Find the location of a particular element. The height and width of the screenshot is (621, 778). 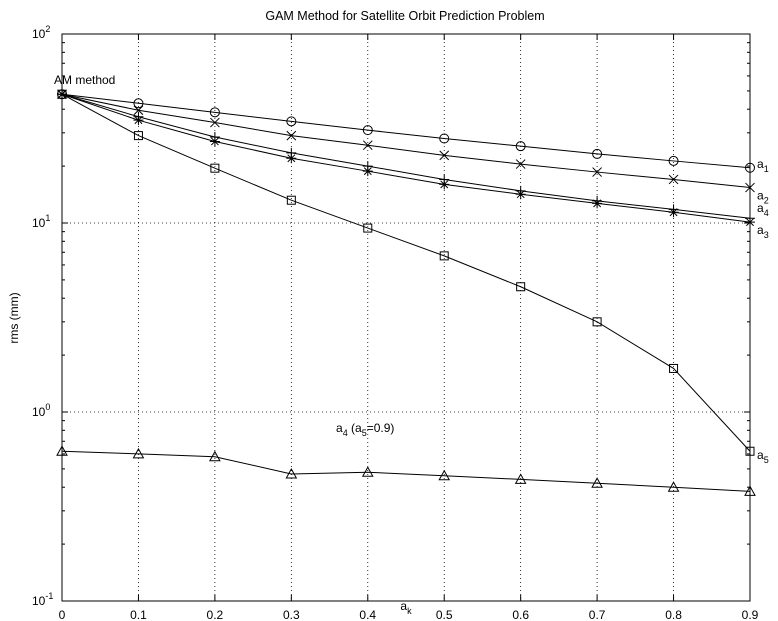

series-line-annotated is located at coordinates (406, 471).